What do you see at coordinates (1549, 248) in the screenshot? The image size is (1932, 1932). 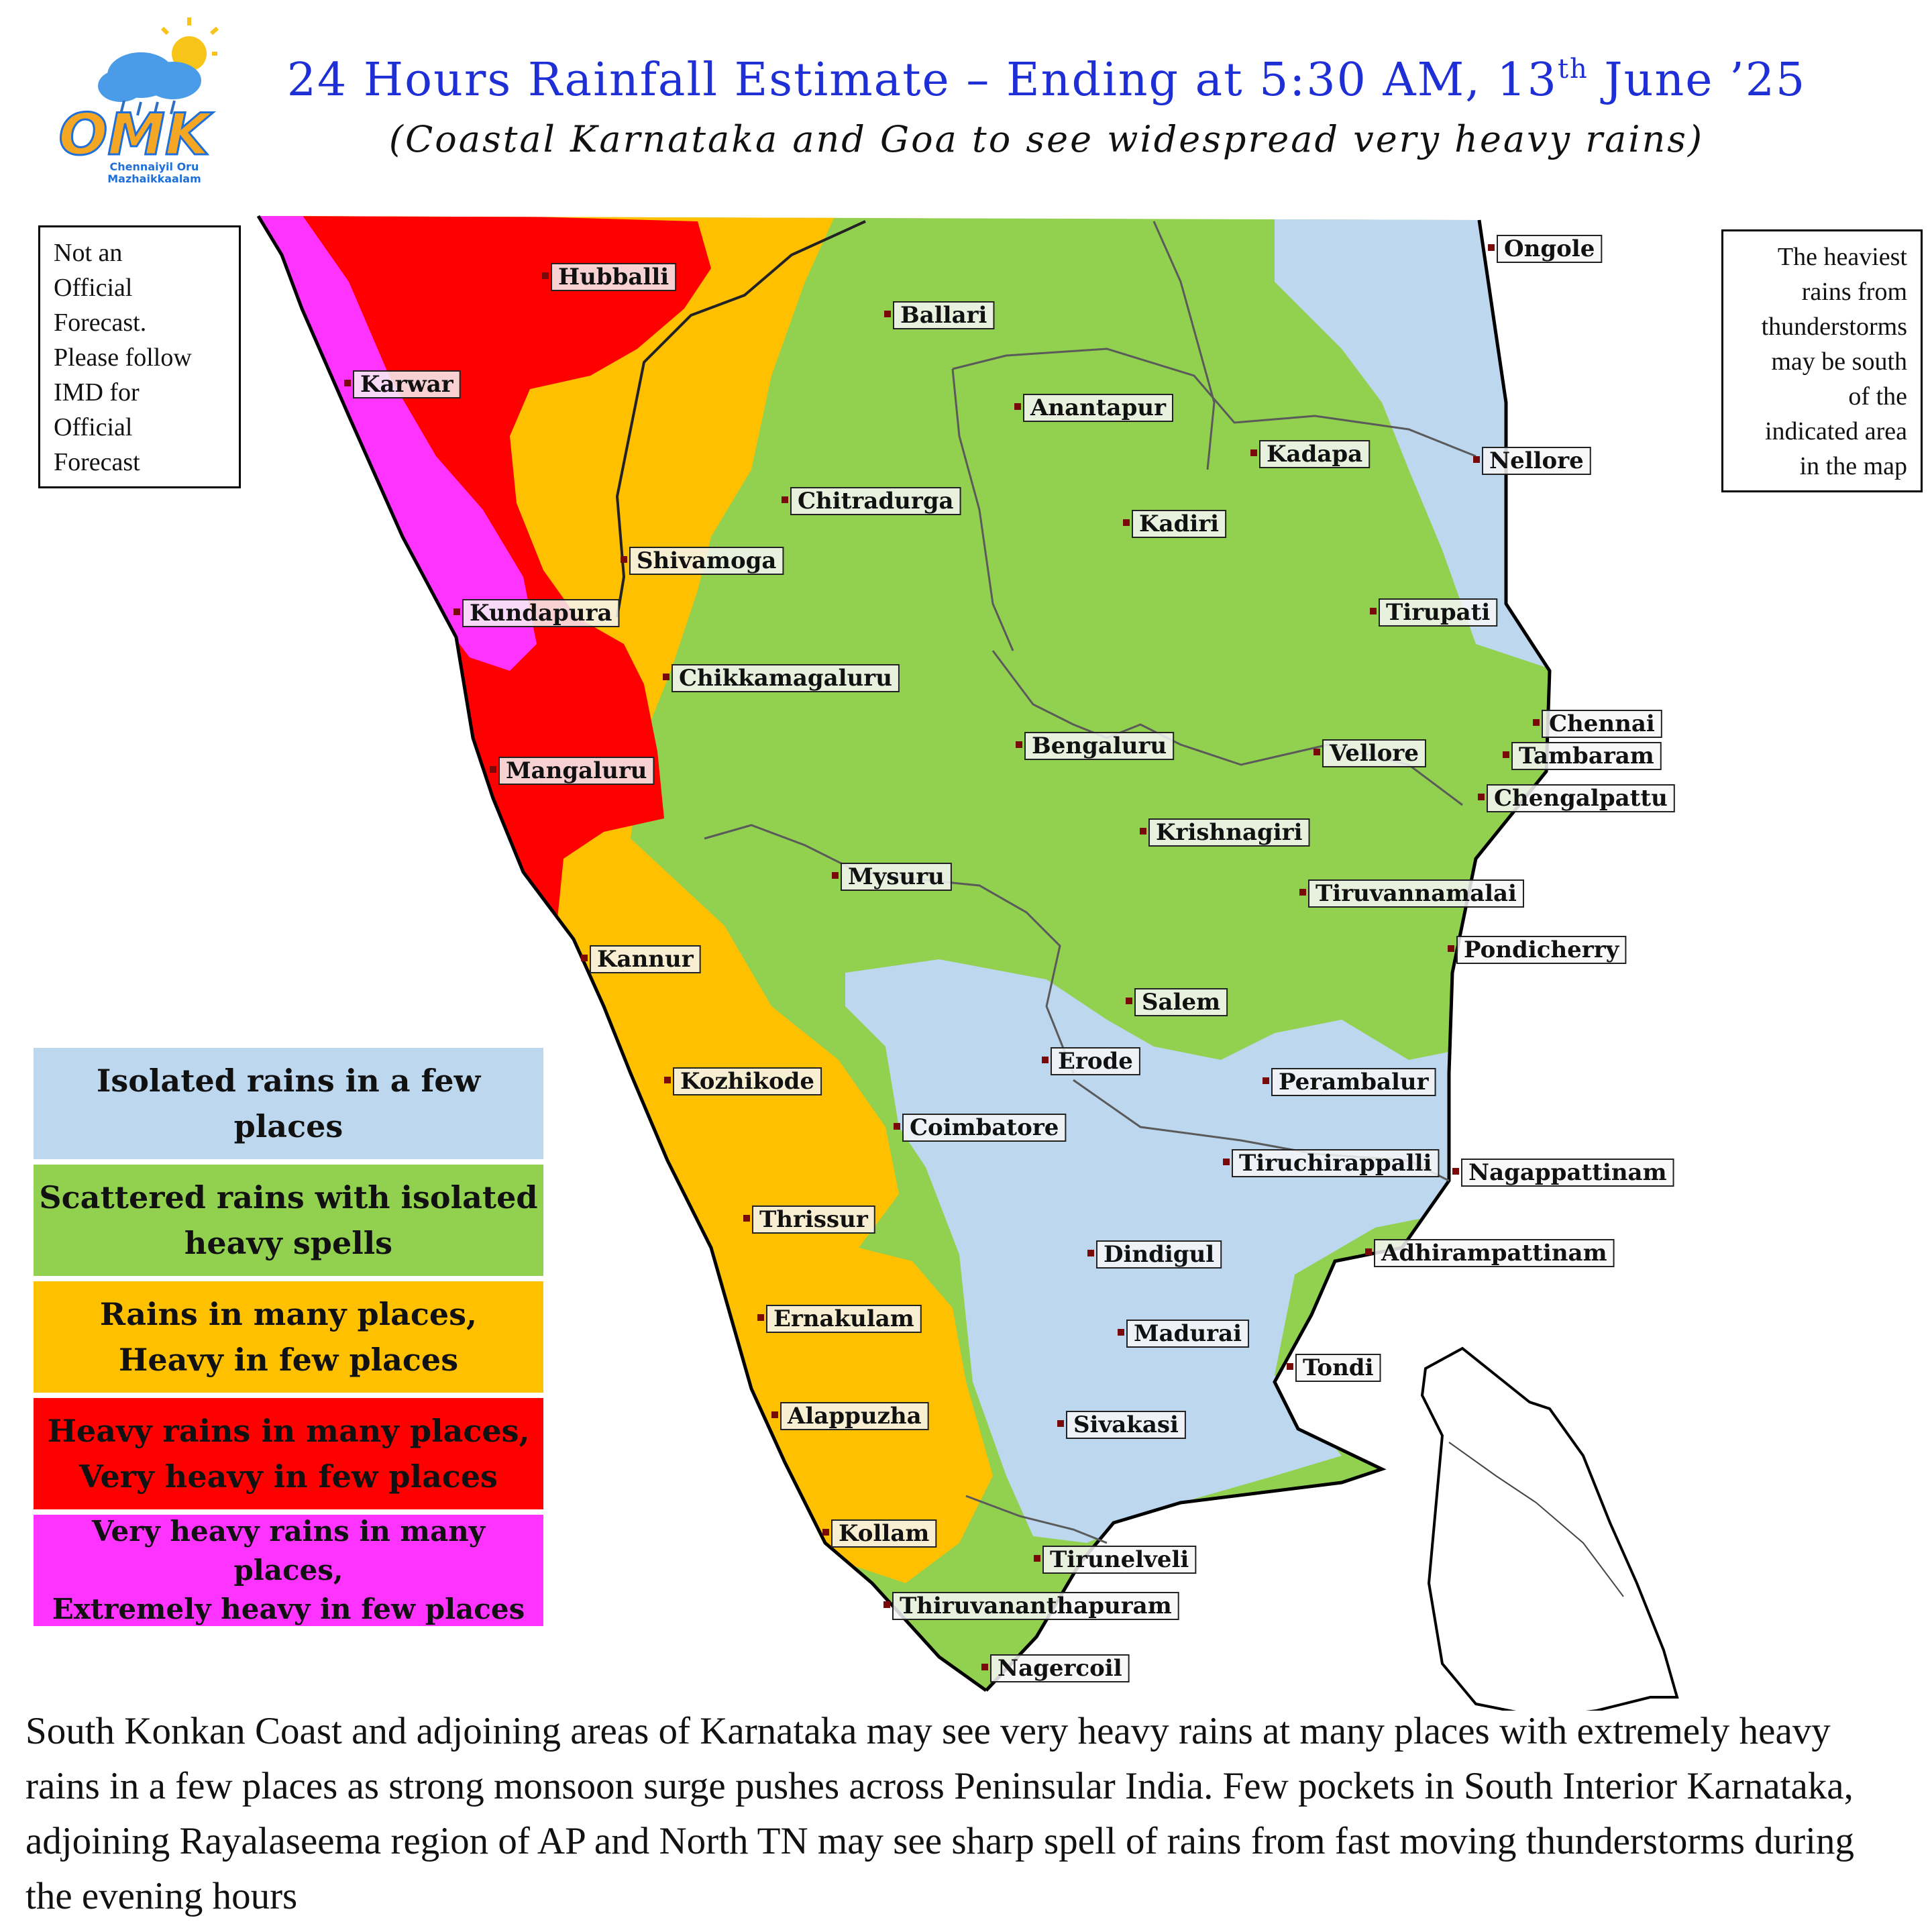 I see `svg-text: Ongole` at bounding box center [1549, 248].